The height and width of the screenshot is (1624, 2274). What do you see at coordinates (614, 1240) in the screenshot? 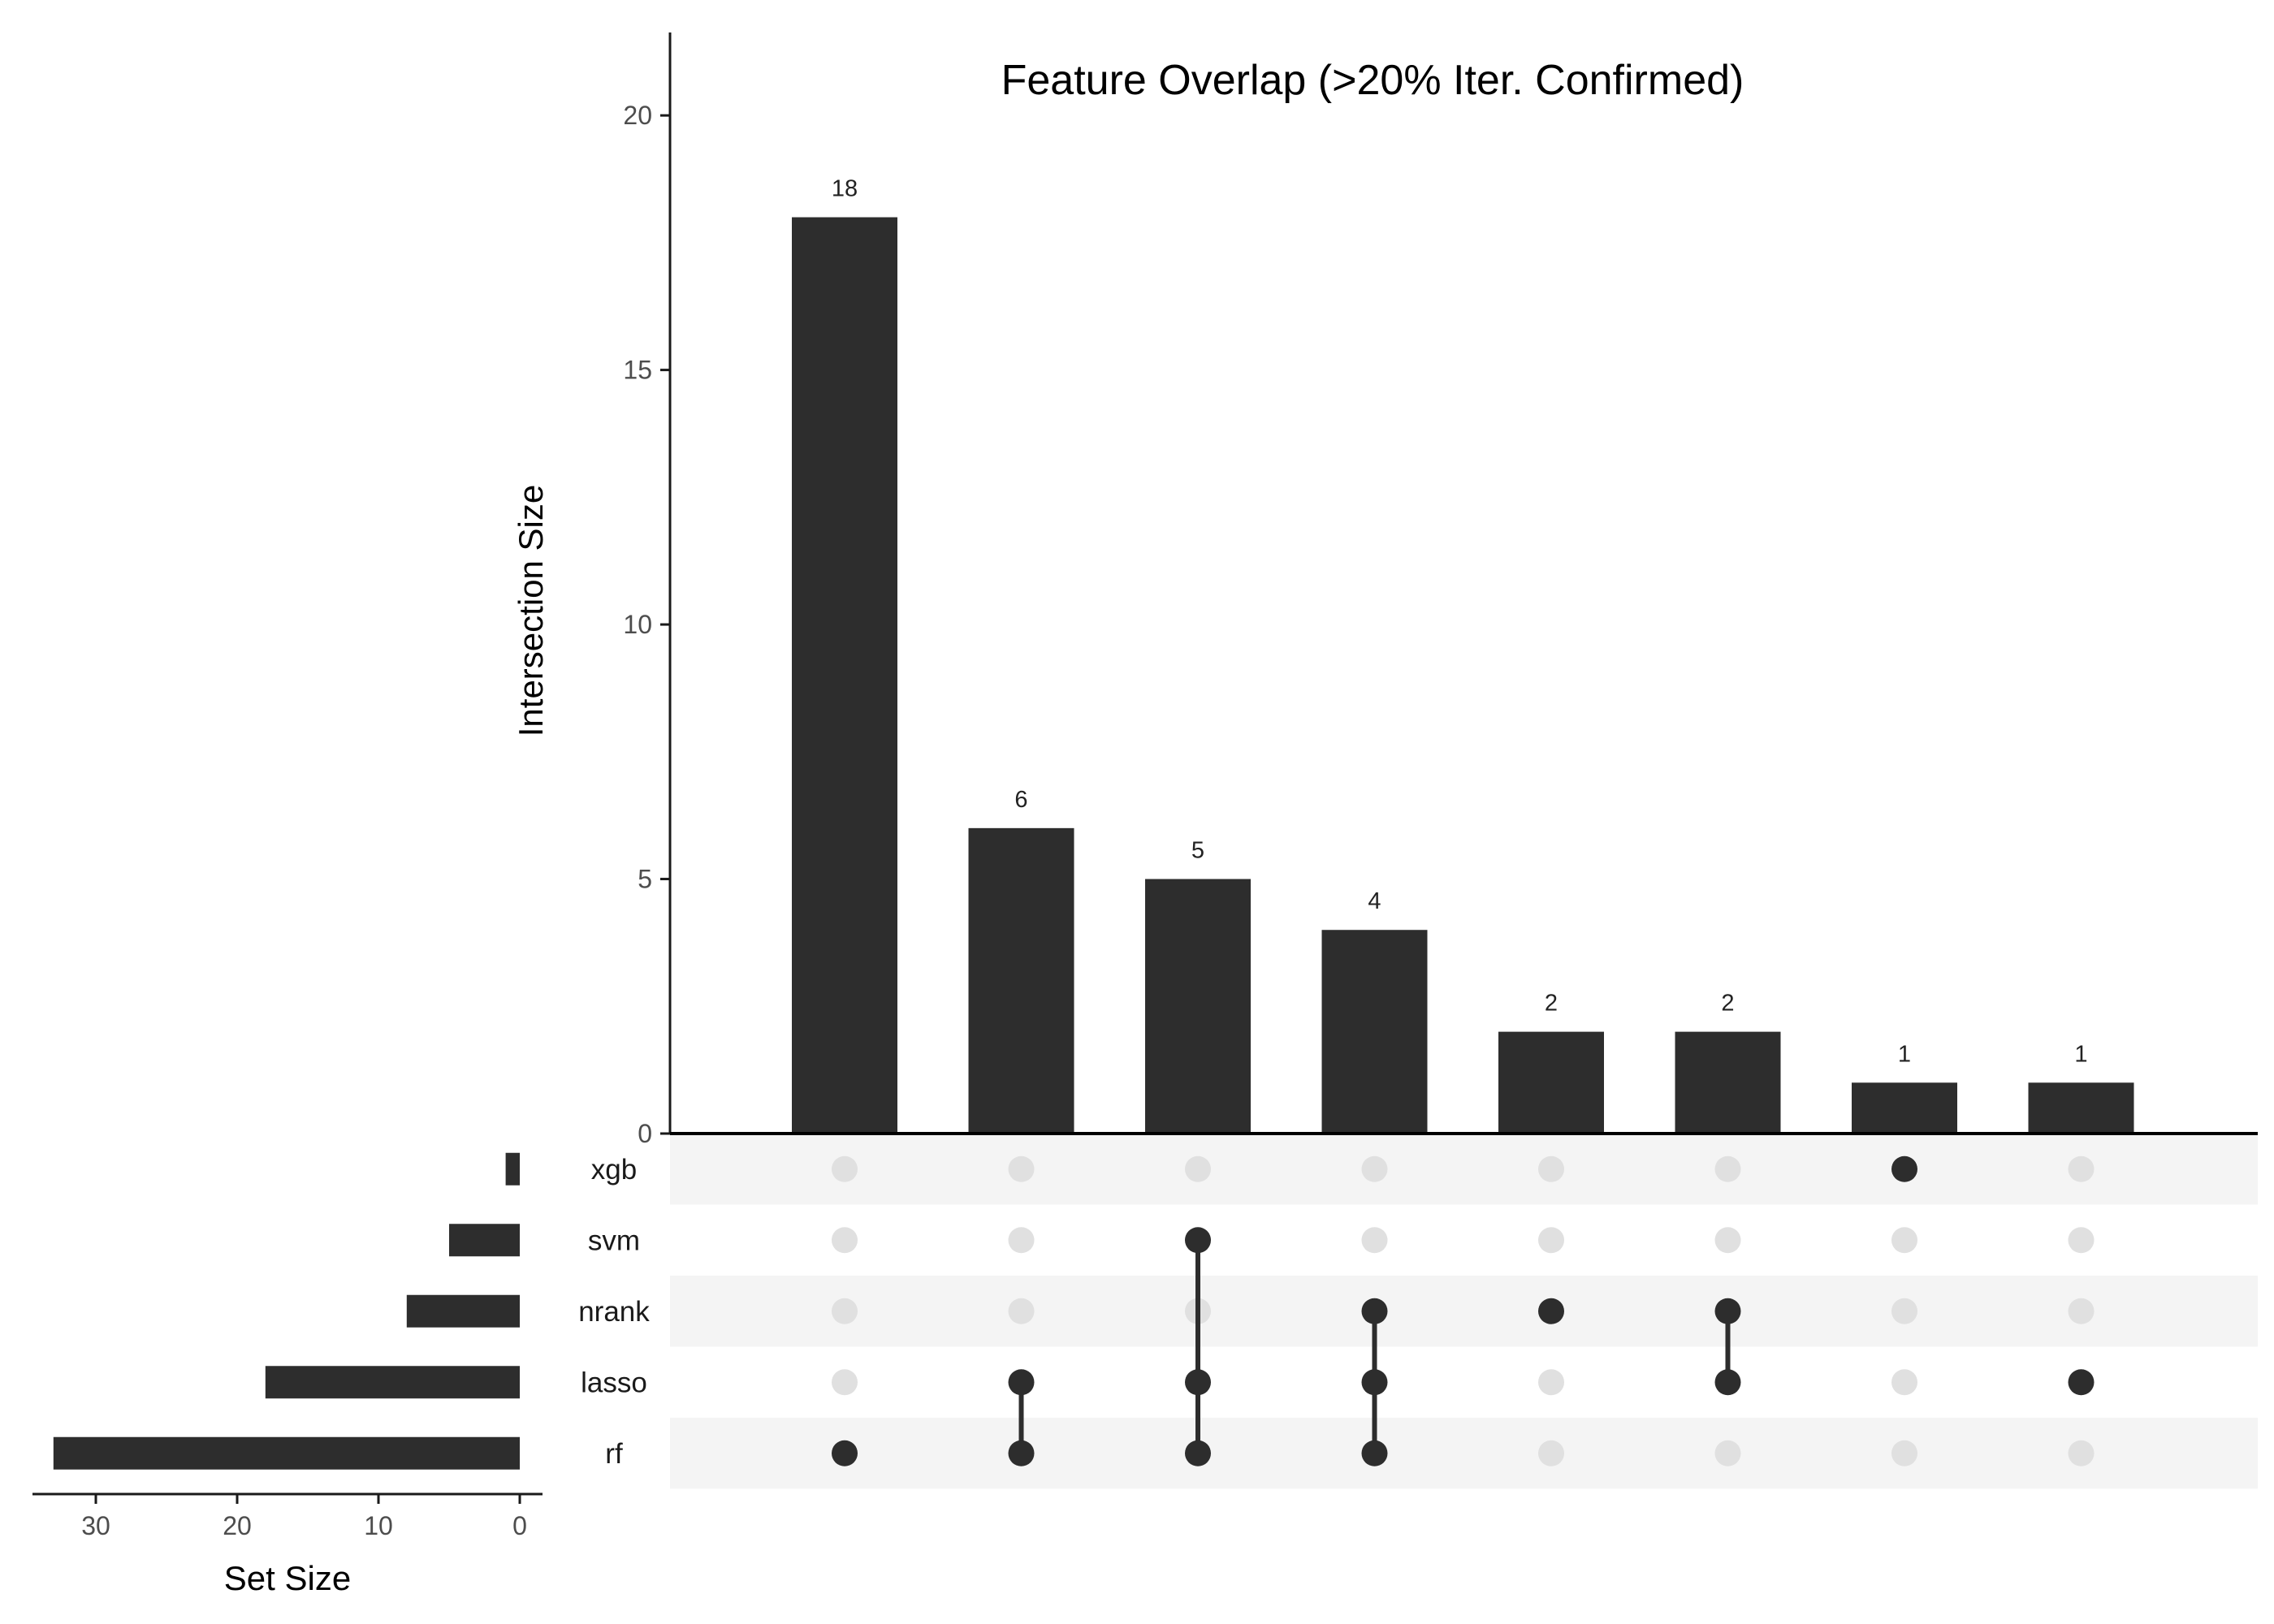
I see `set-label-svm: svm` at bounding box center [614, 1240].